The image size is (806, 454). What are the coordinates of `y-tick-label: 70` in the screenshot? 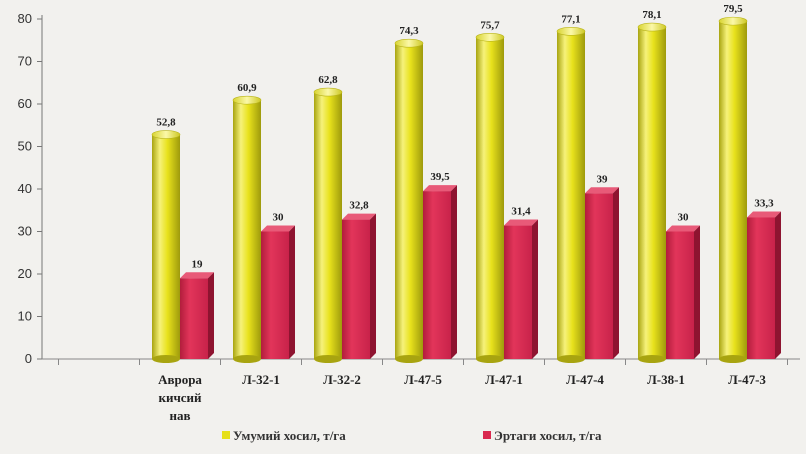 It's located at (25, 61).